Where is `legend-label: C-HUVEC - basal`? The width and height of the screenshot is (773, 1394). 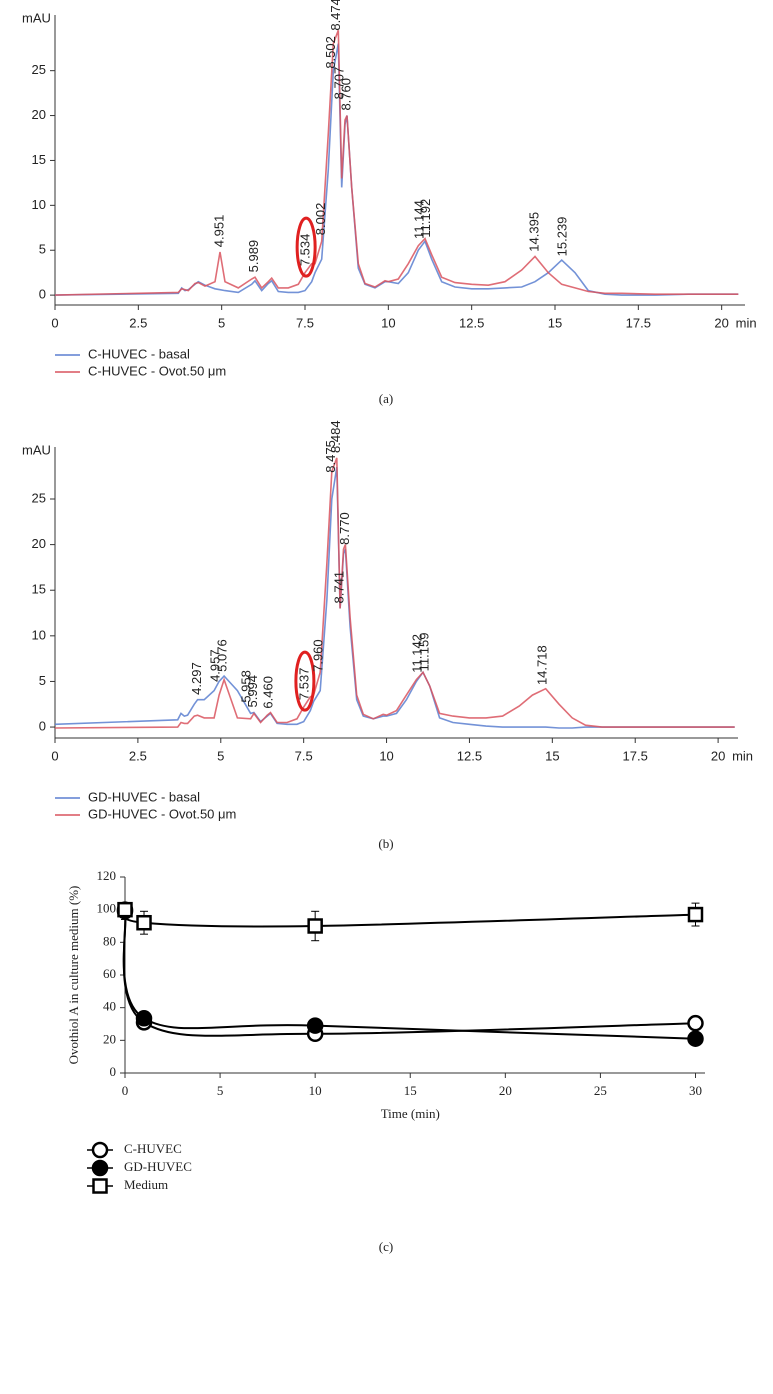 legend-label: C-HUVEC - basal is located at coordinates (139, 353).